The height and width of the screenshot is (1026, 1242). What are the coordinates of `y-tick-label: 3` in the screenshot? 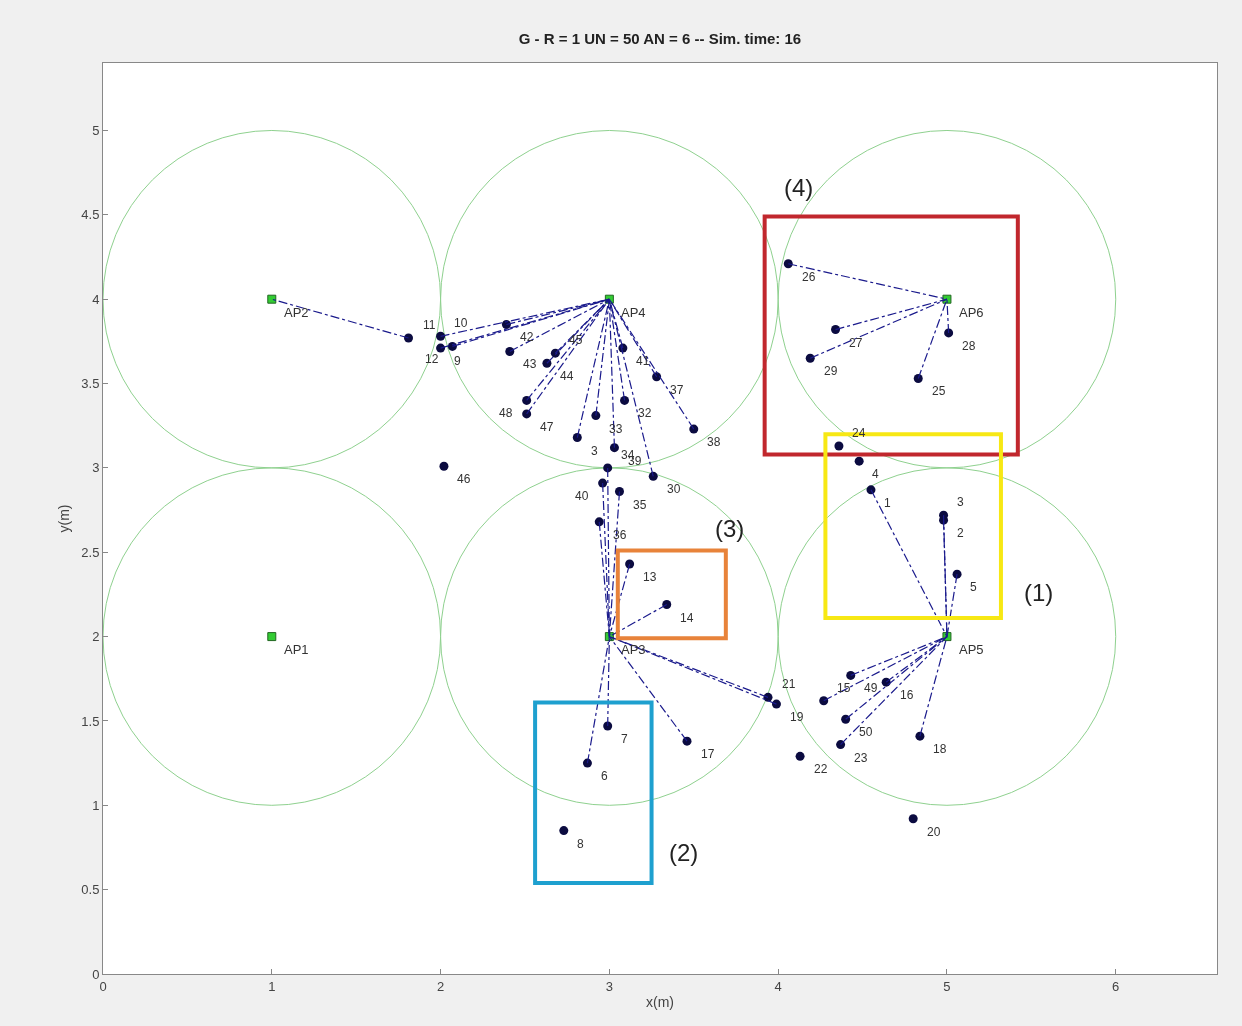 It's located at (96, 468).